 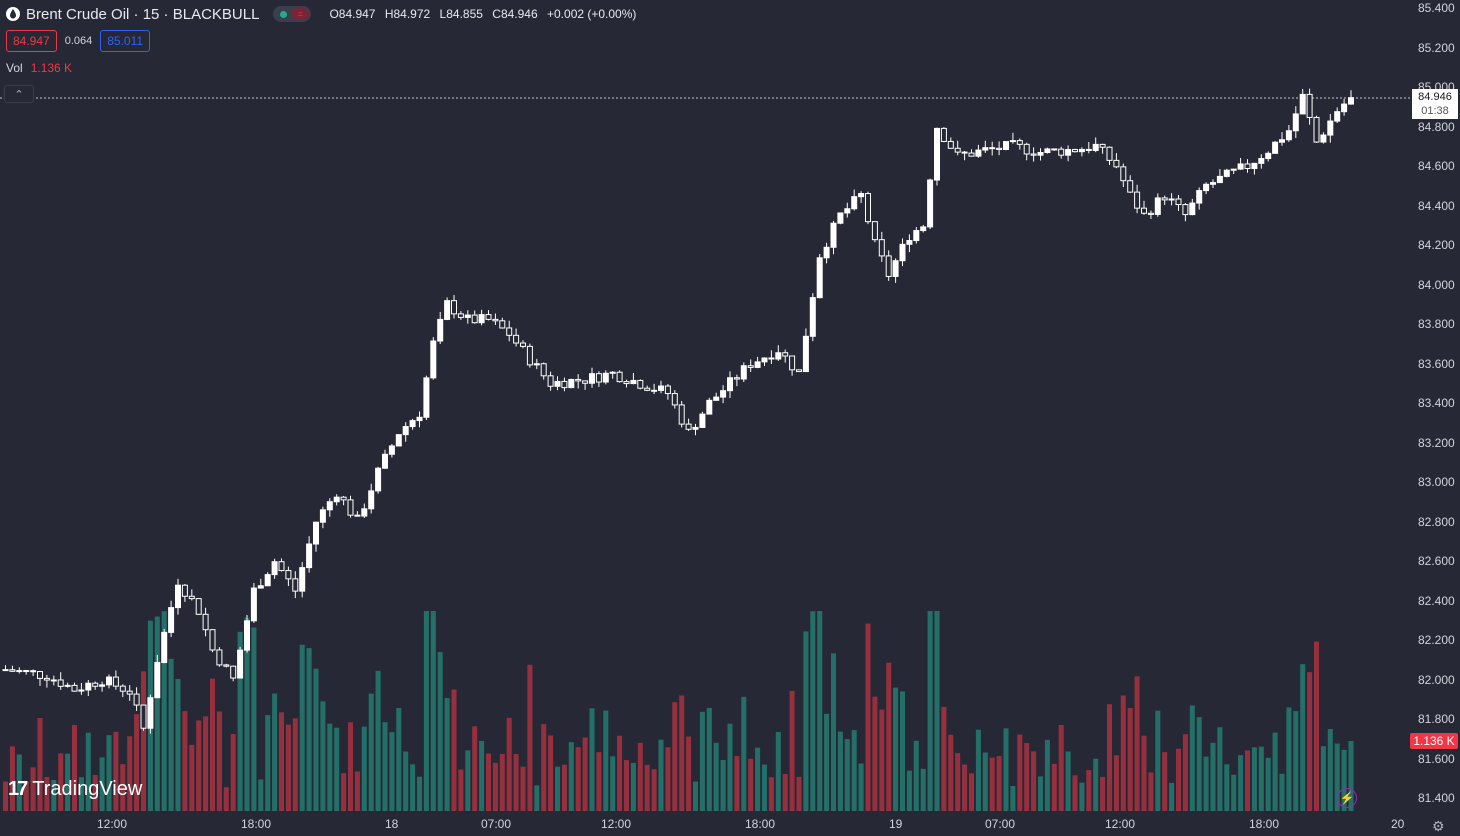 I want to click on volume-label: Vol, so click(x=14, y=68).